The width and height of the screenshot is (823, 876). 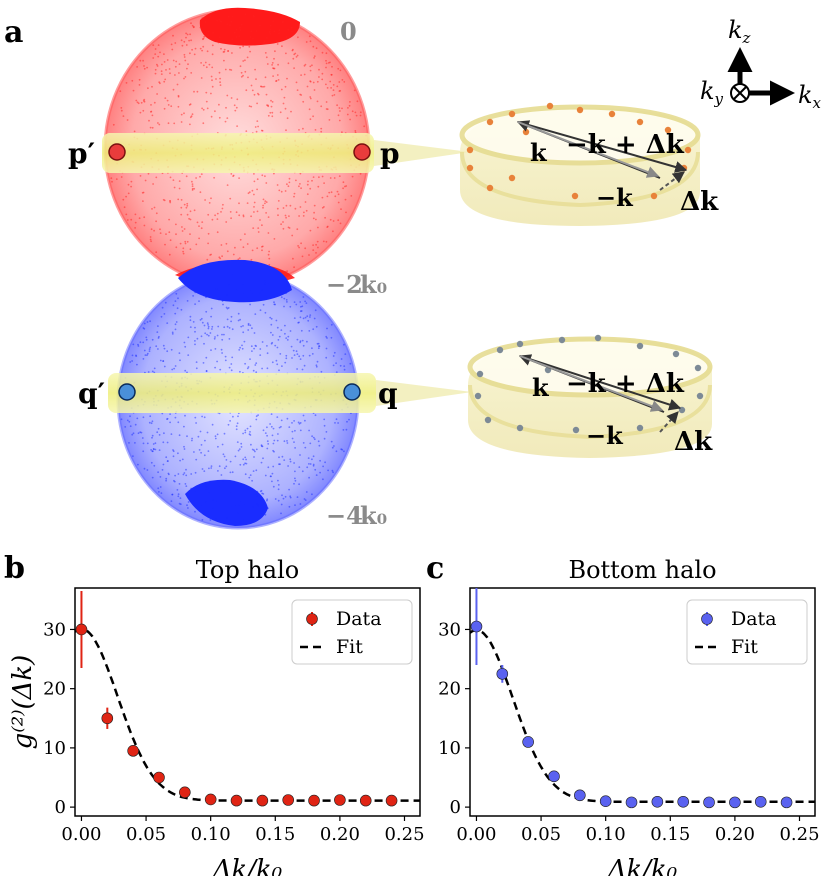 I want to click on ring-bottom-vector-neg-k, so click(x=591, y=383).